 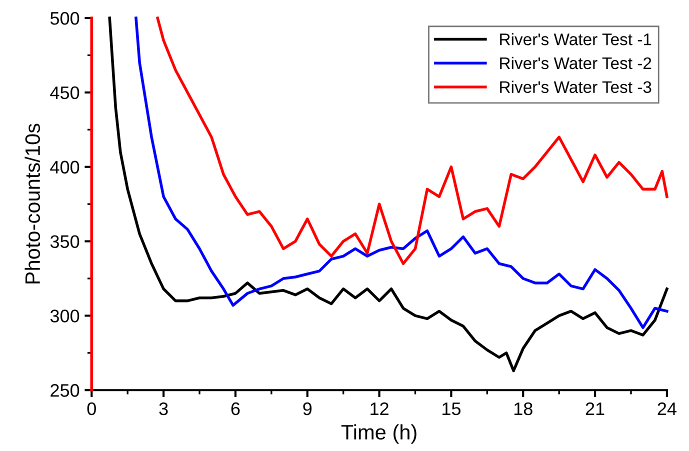 I want to click on y-tick-label: 400, so click(x=65, y=167).